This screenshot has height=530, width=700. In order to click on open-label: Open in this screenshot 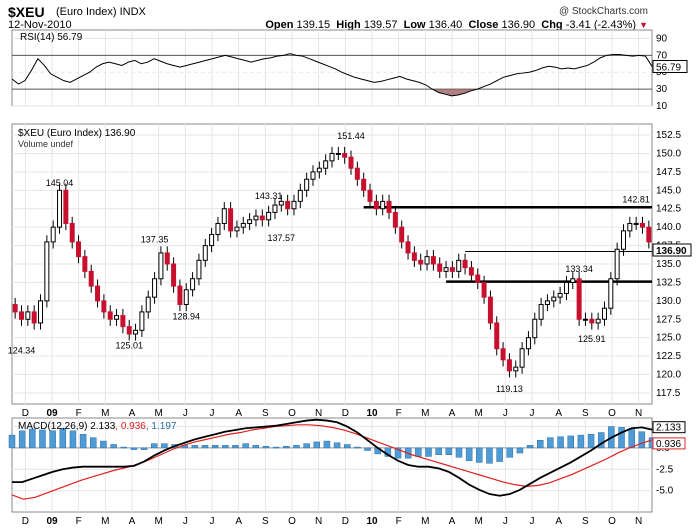, I will do `click(279, 25)`.